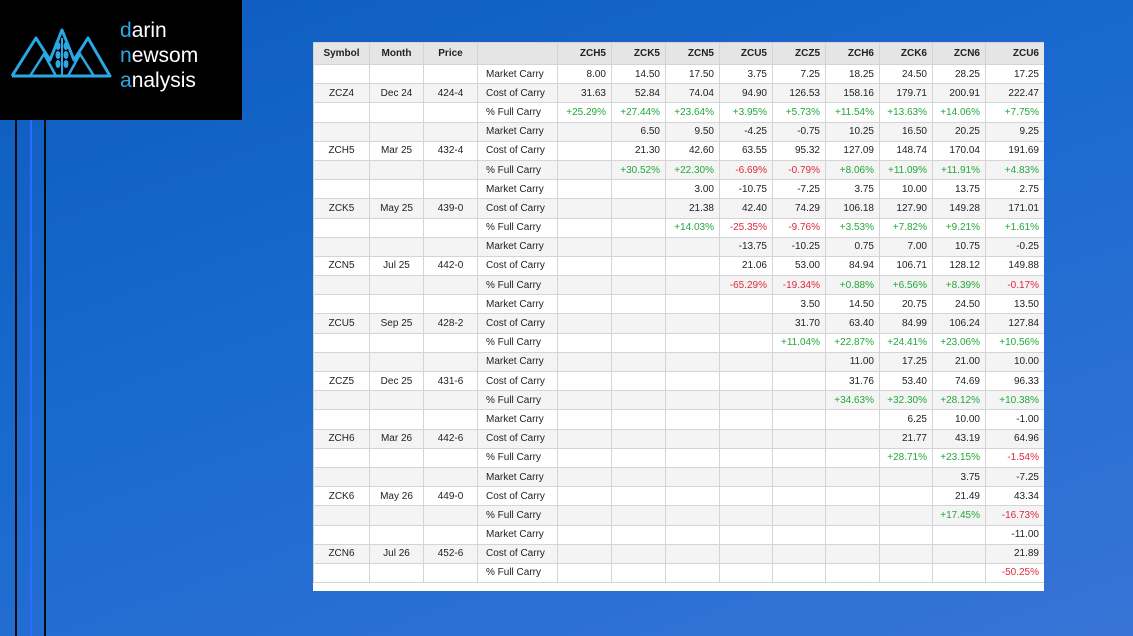  What do you see at coordinates (450, 438) in the screenshot?
I see `price-cell: 442-6` at bounding box center [450, 438].